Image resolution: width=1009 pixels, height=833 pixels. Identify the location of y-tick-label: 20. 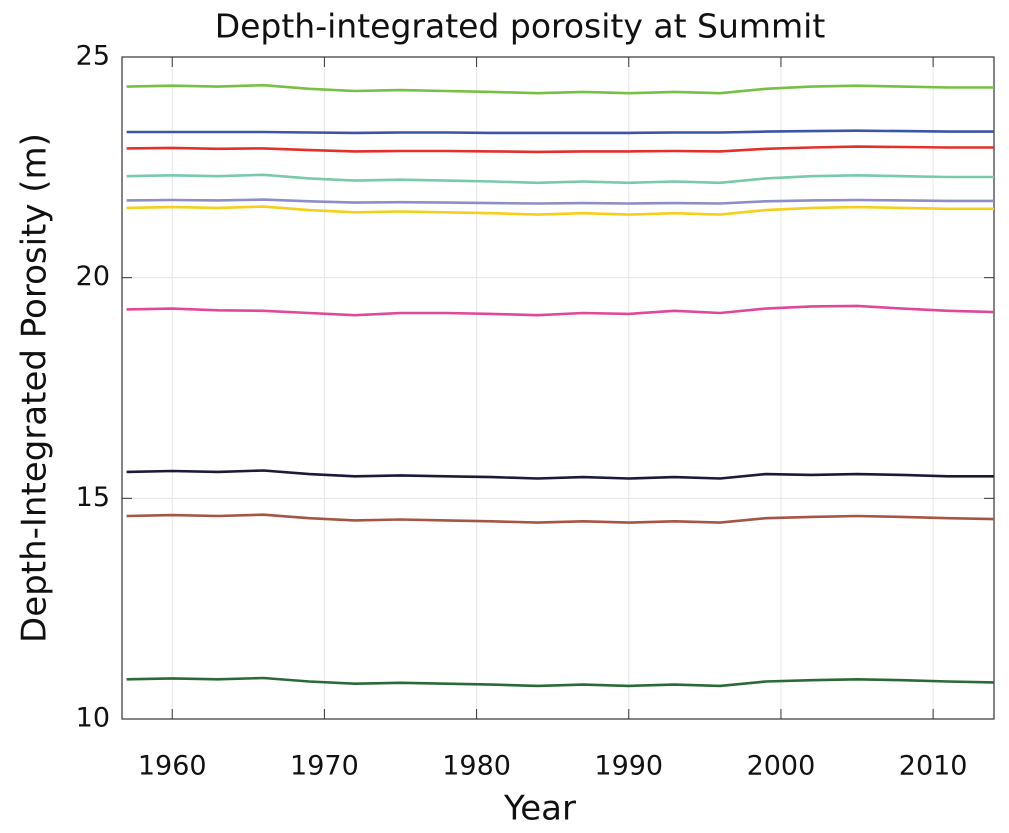
(93, 276).